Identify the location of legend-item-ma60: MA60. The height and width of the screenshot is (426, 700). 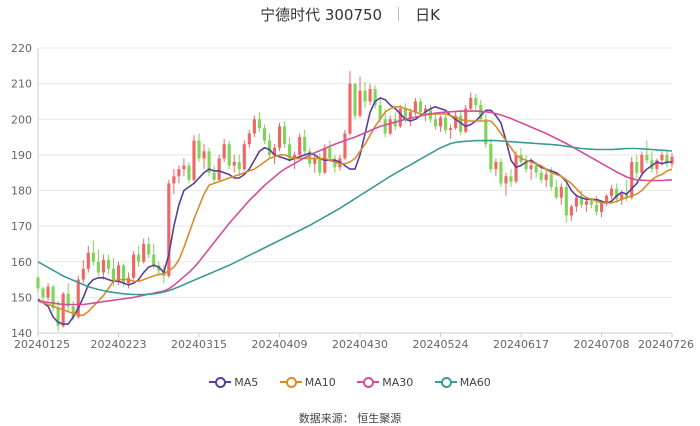
(462, 382).